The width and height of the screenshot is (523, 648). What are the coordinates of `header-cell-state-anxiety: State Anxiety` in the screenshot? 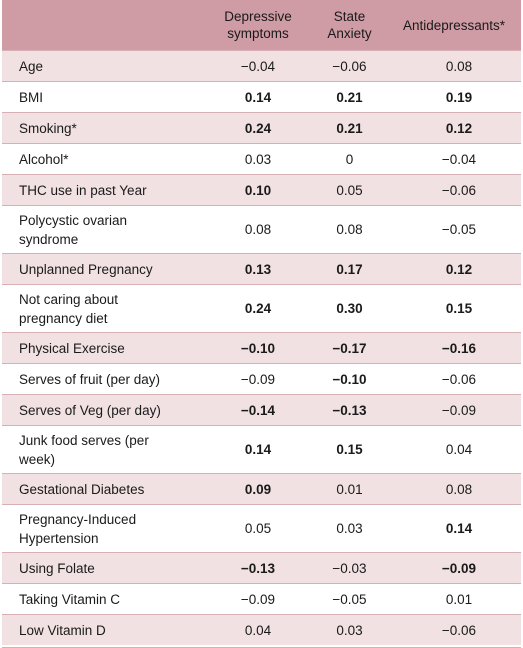 It's located at (349, 25).